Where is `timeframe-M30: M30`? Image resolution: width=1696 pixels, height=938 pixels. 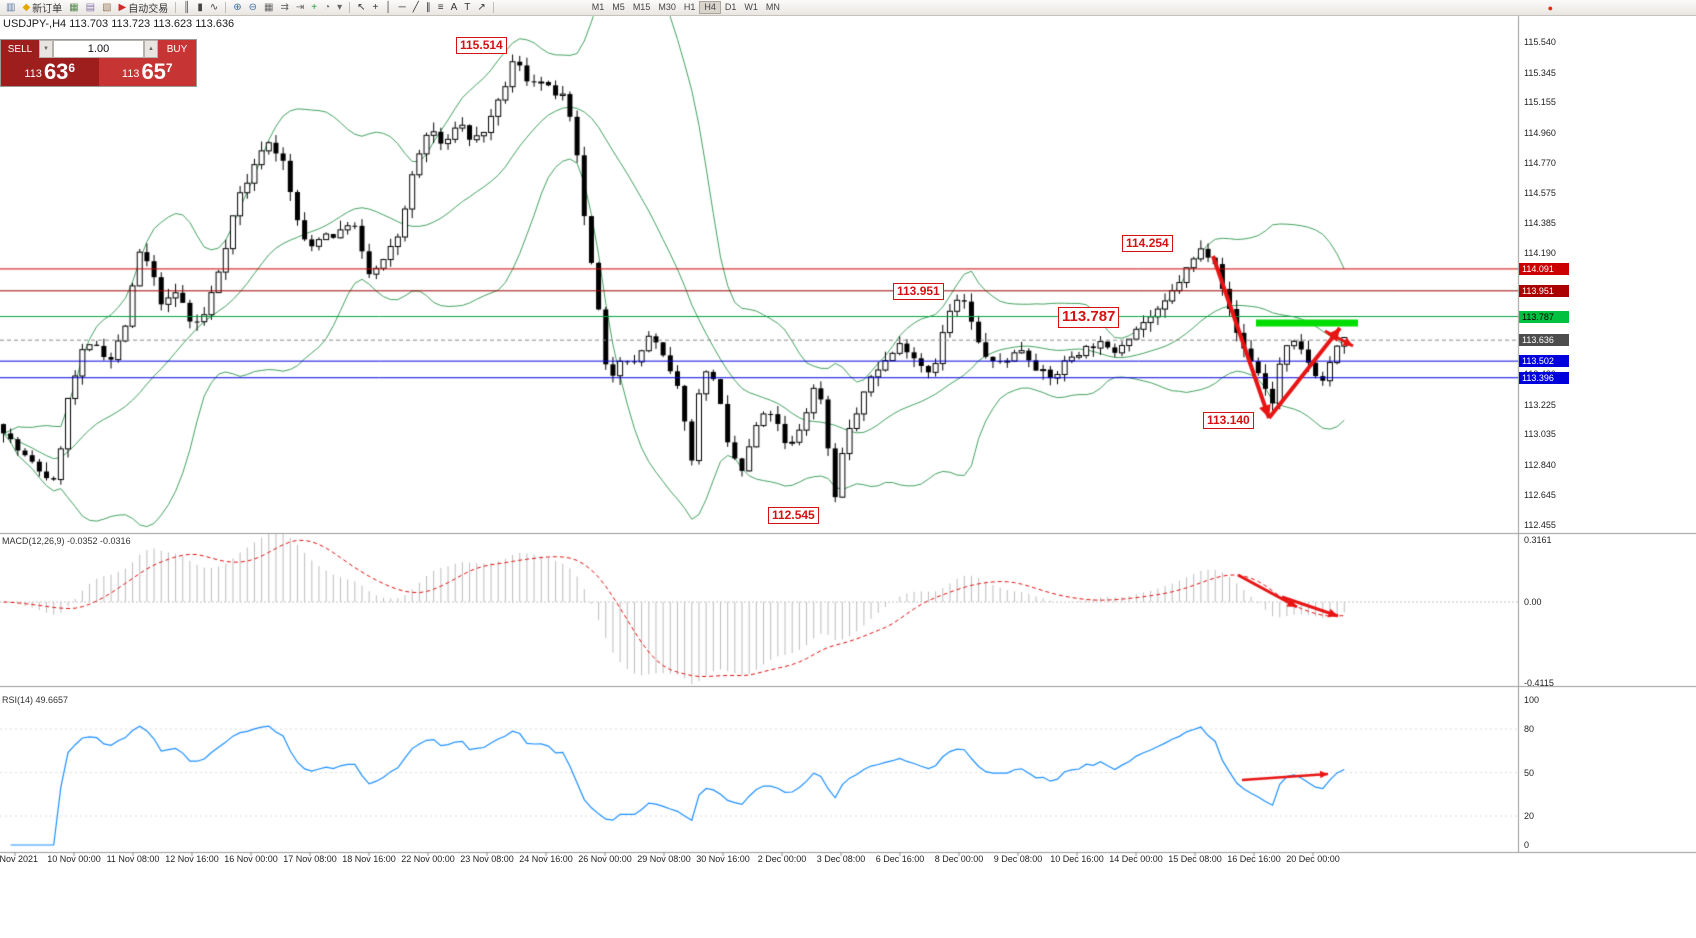
timeframe-M30: M30 is located at coordinates (667, 7).